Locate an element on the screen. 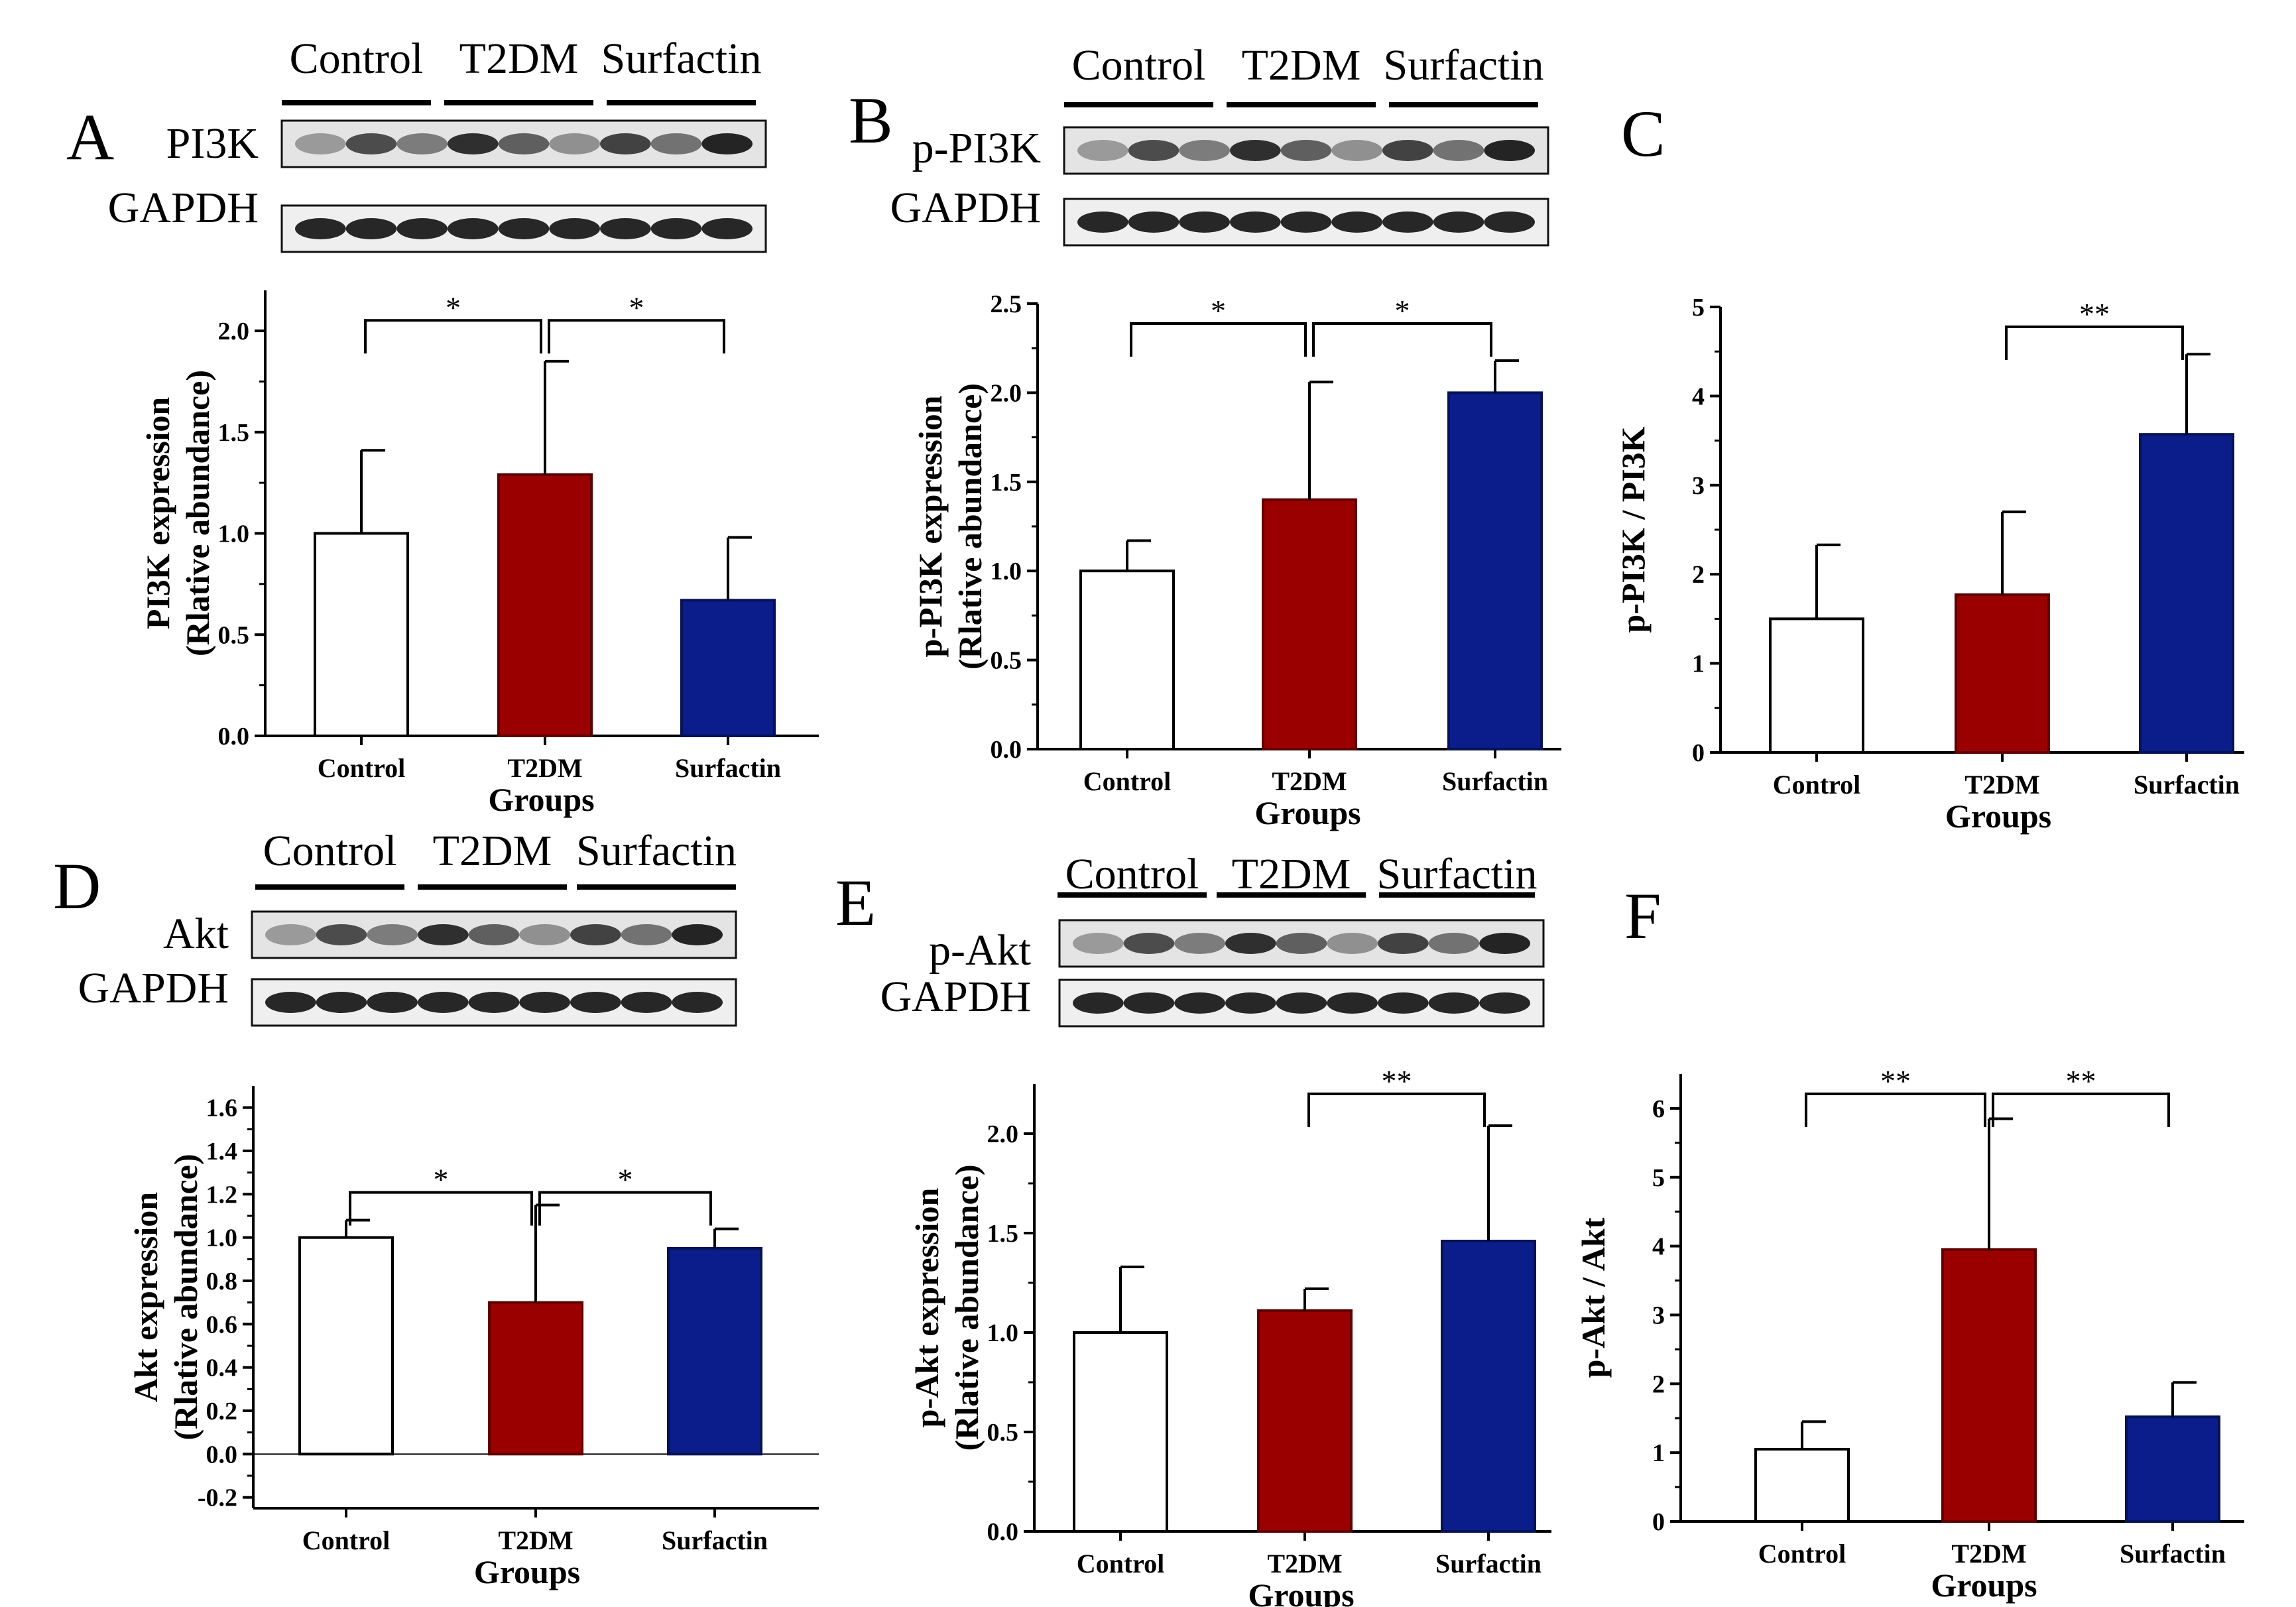 This screenshot has width=2296, height=1607. x-axis-title: Groups is located at coordinates (541, 799).